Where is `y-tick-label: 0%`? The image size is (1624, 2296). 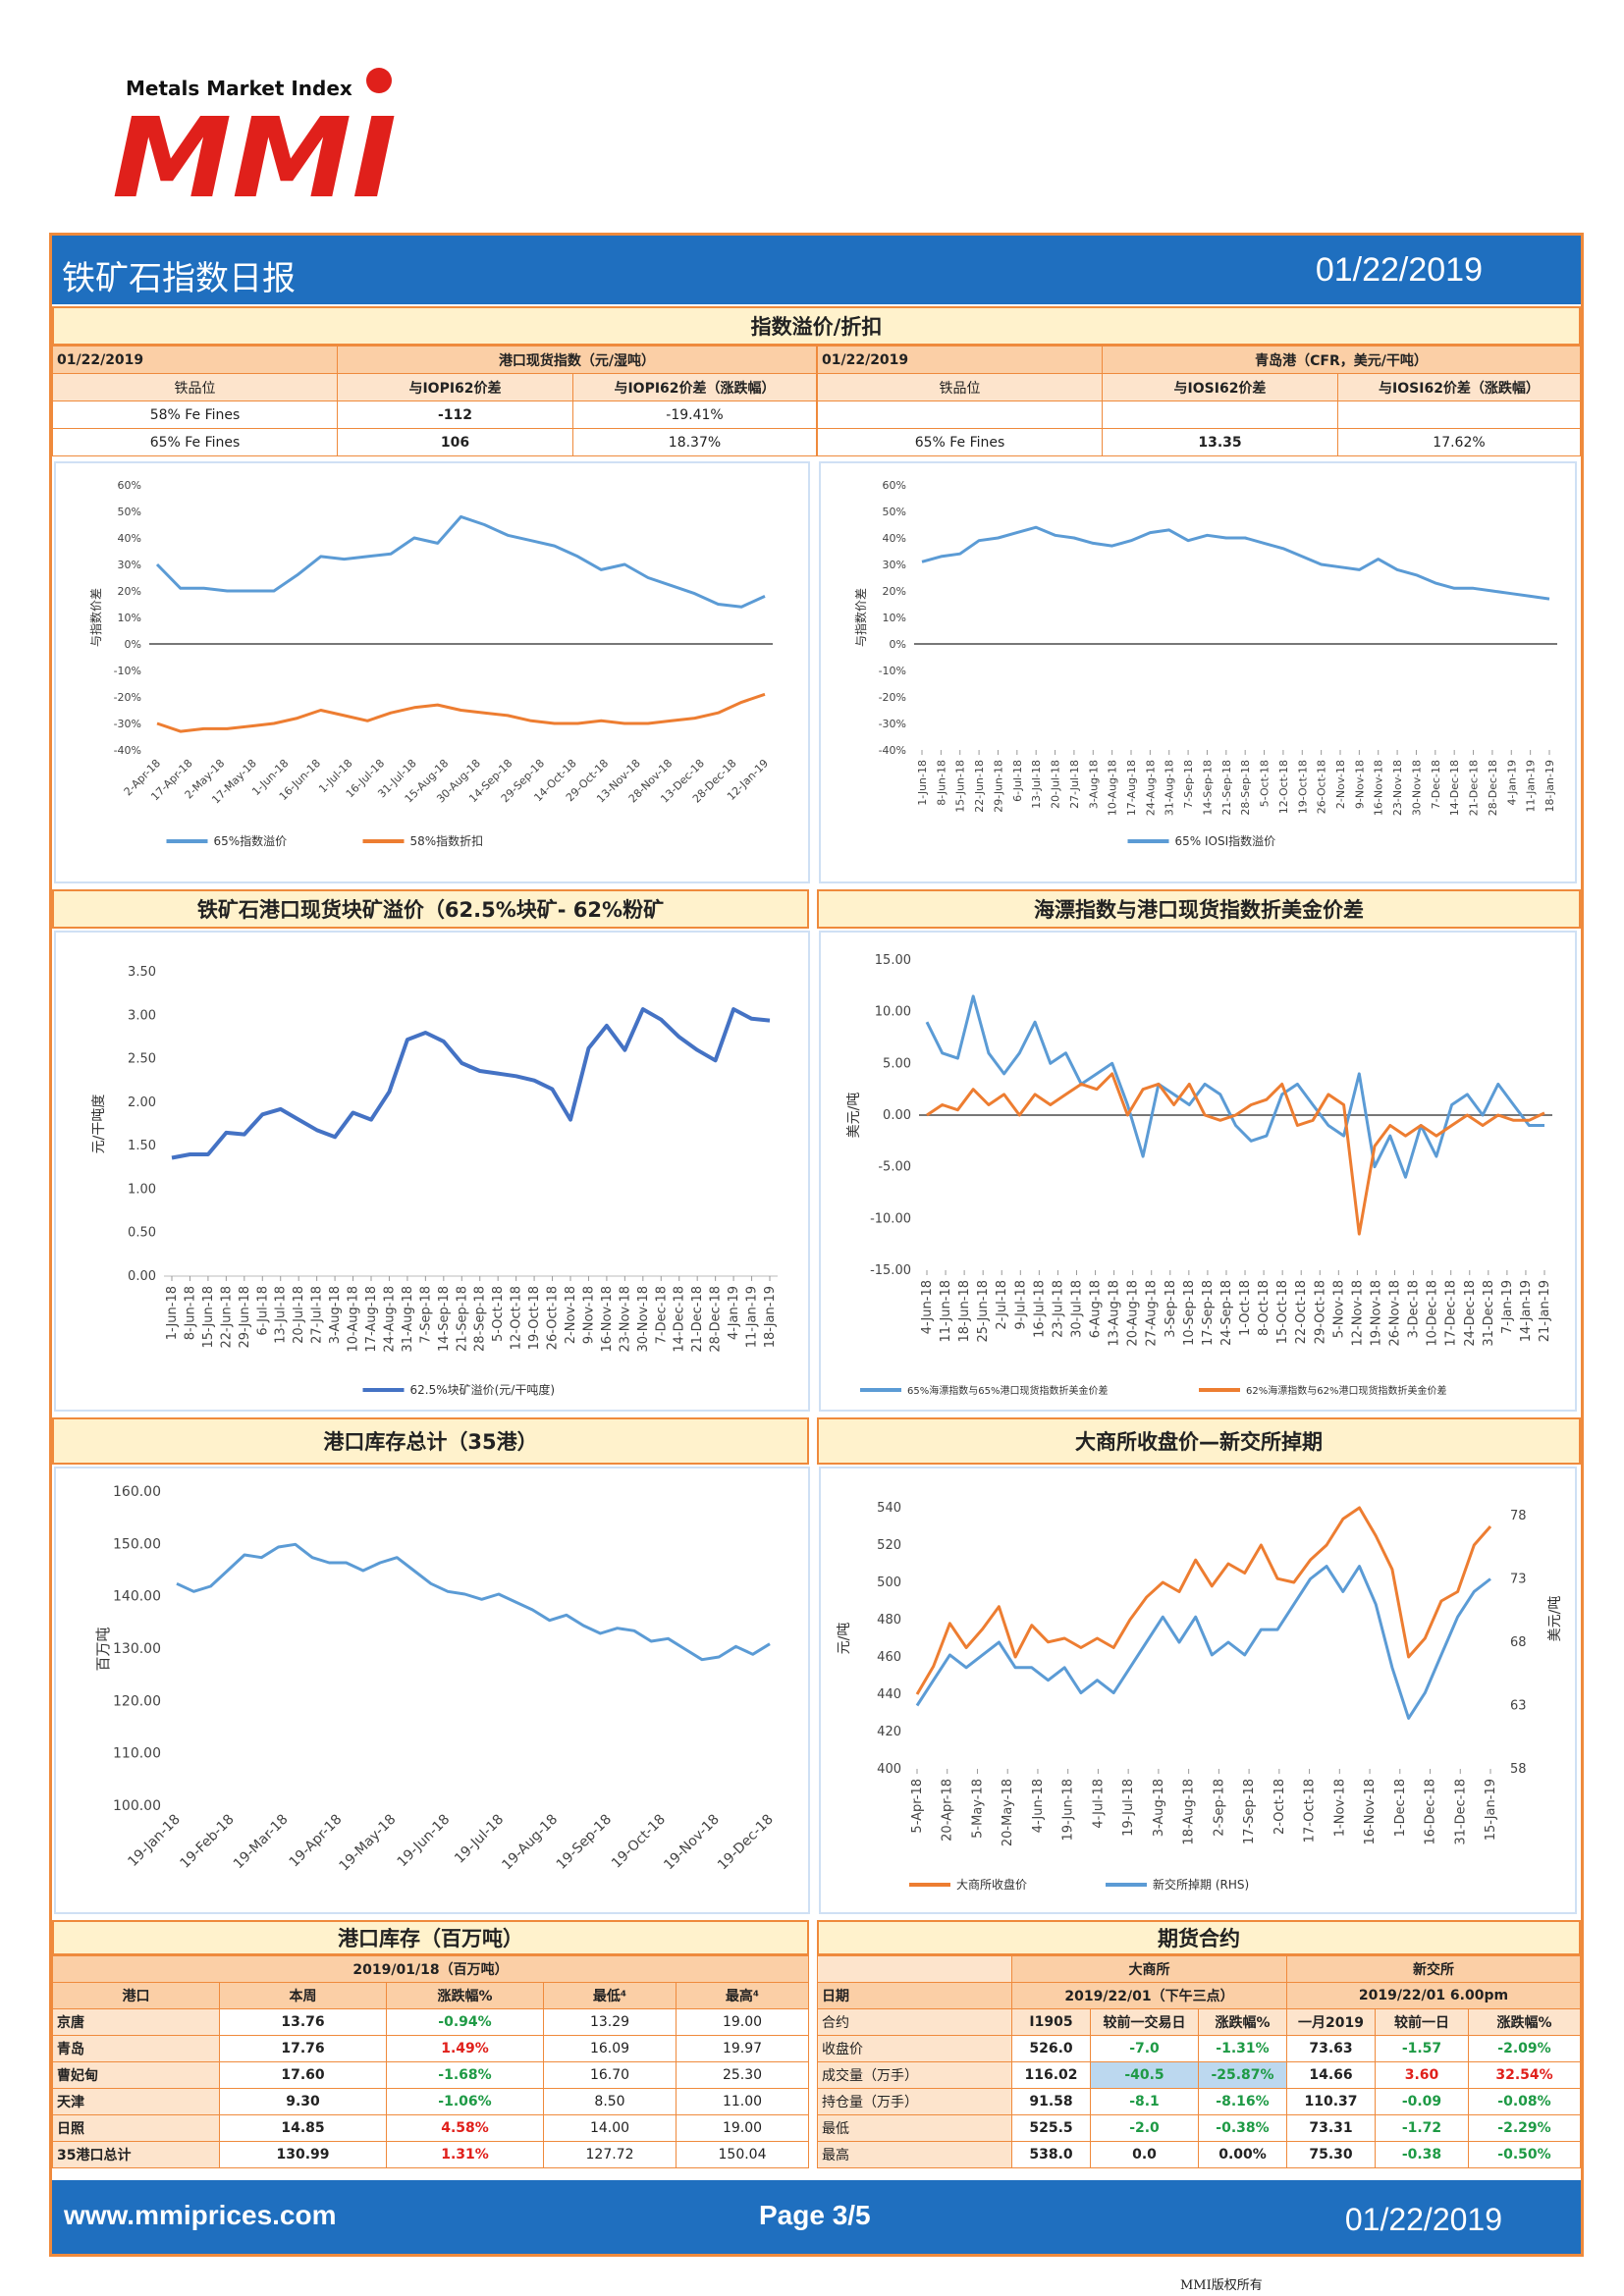
y-tick-label: 0% is located at coordinates (133, 644).